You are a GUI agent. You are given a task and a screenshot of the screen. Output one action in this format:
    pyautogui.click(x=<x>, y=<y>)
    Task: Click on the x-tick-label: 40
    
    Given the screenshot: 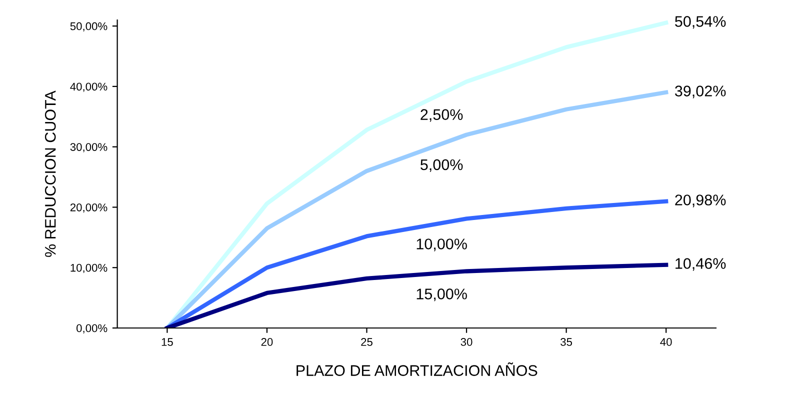 What is the action you would take?
    pyautogui.click(x=666, y=342)
    